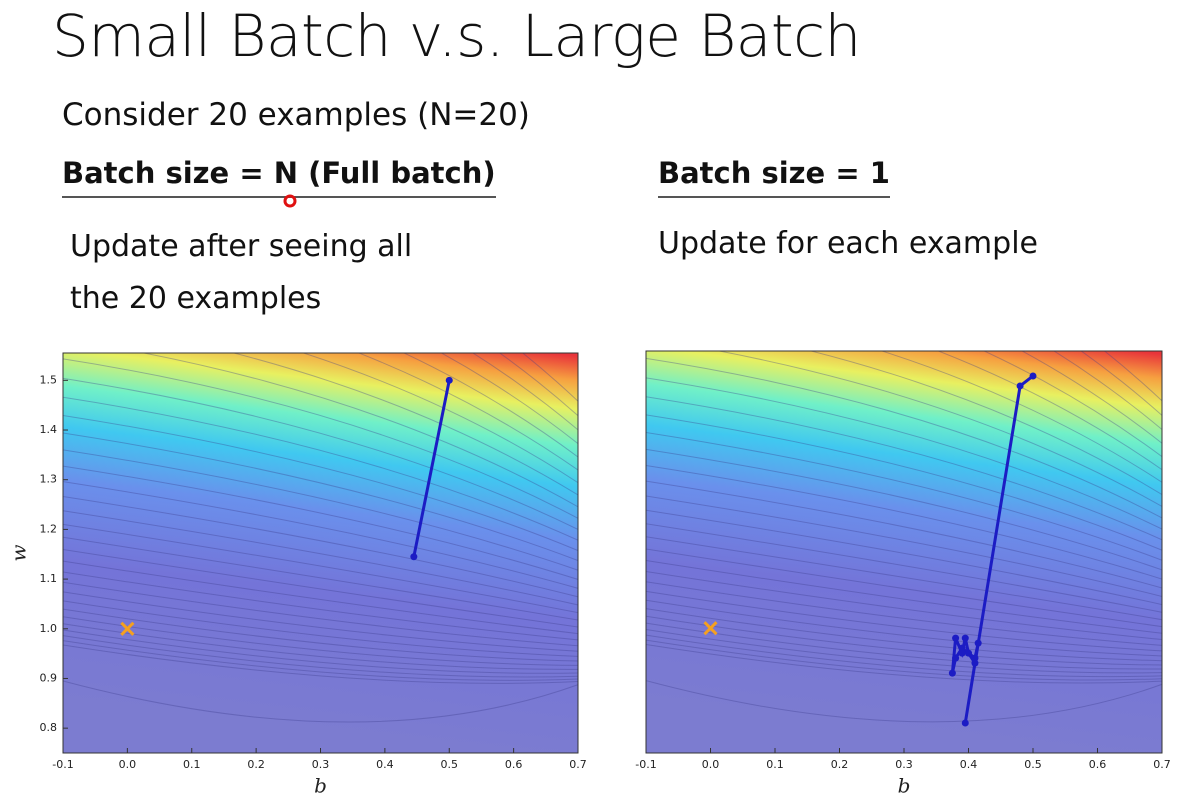 This screenshot has width=1182, height=808. Describe the element at coordinates (241, 246) in the screenshot. I see `text-line: Update after seeing all` at that location.